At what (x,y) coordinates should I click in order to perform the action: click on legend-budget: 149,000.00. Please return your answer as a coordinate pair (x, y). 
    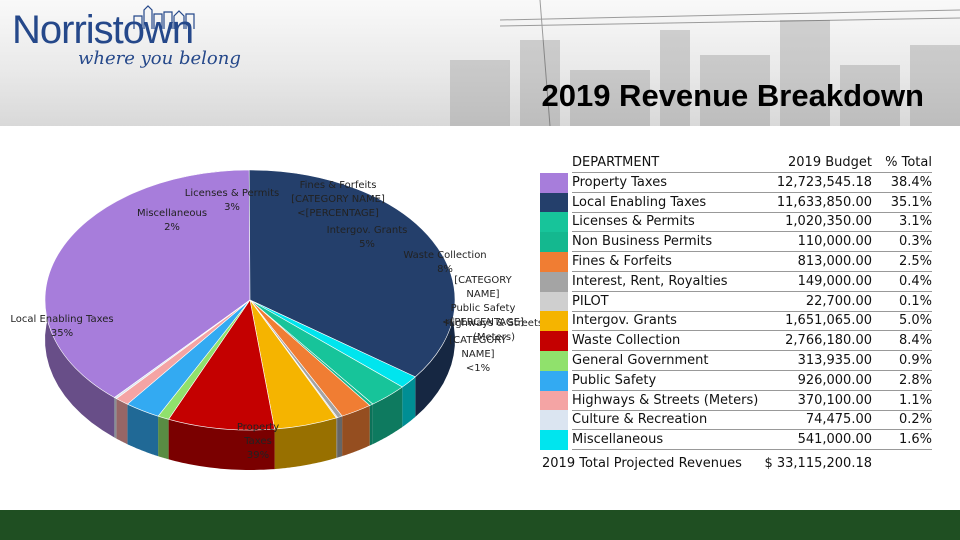
    Looking at the image, I should click on (834, 281).